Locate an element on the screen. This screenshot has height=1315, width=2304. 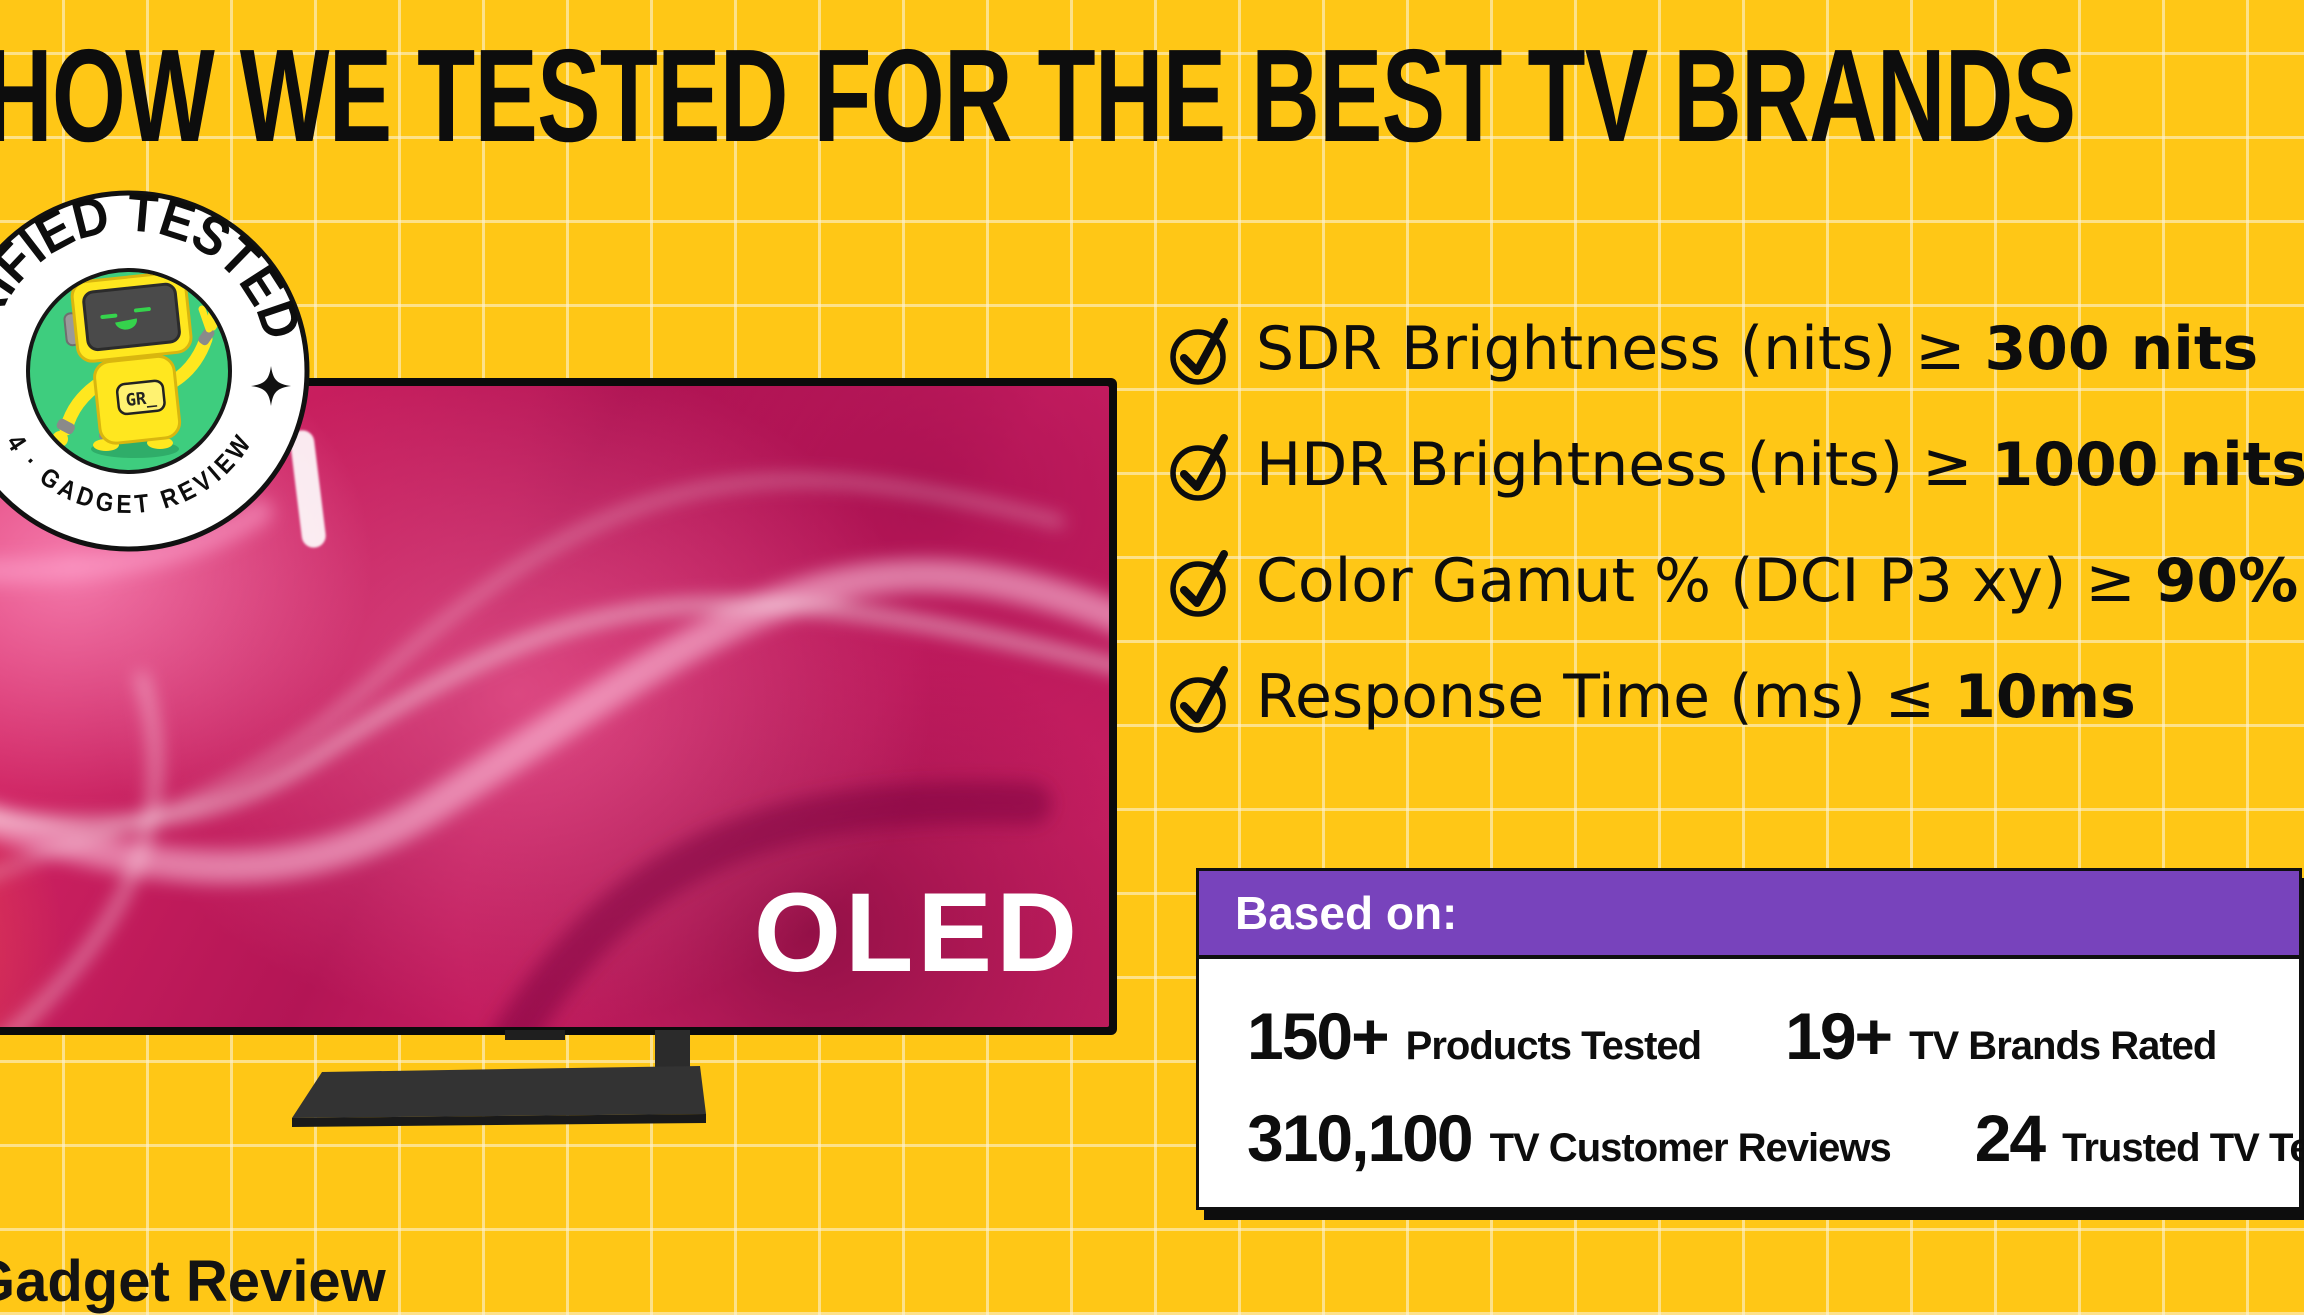
sparkle-icon is located at coordinates (271, 386).